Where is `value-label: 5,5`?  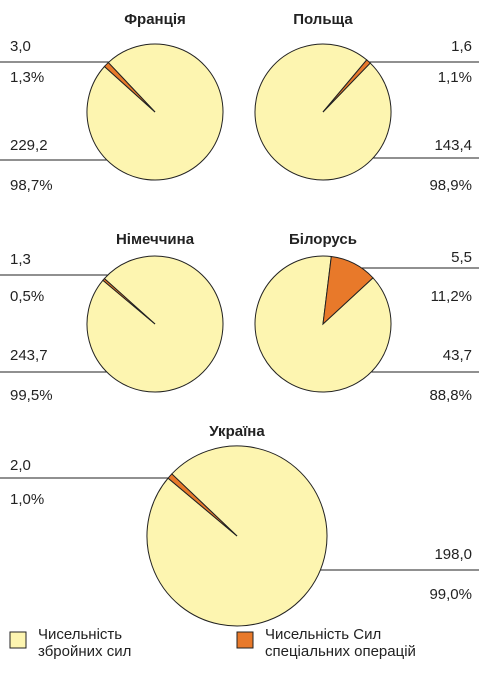
value-label: 5,5 is located at coordinates (461, 257).